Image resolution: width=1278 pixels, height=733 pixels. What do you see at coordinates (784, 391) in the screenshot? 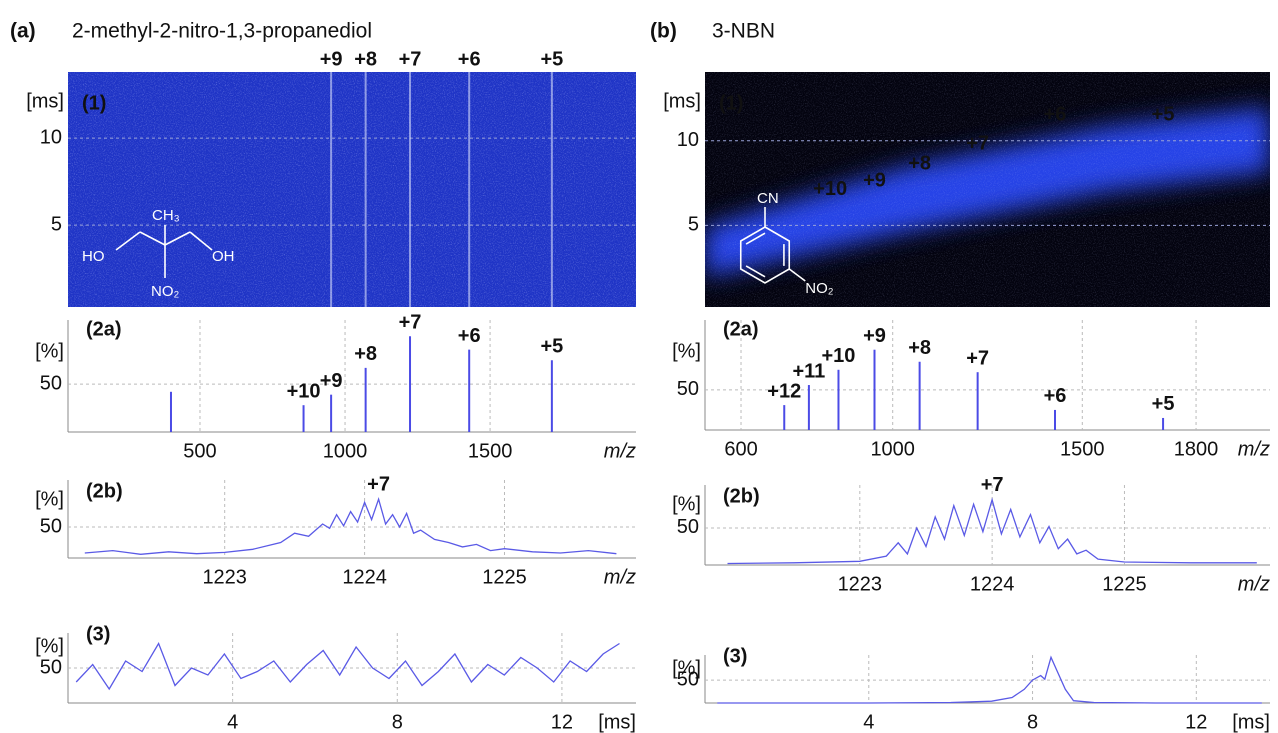
I see `charge-label: +12` at bounding box center [784, 391].